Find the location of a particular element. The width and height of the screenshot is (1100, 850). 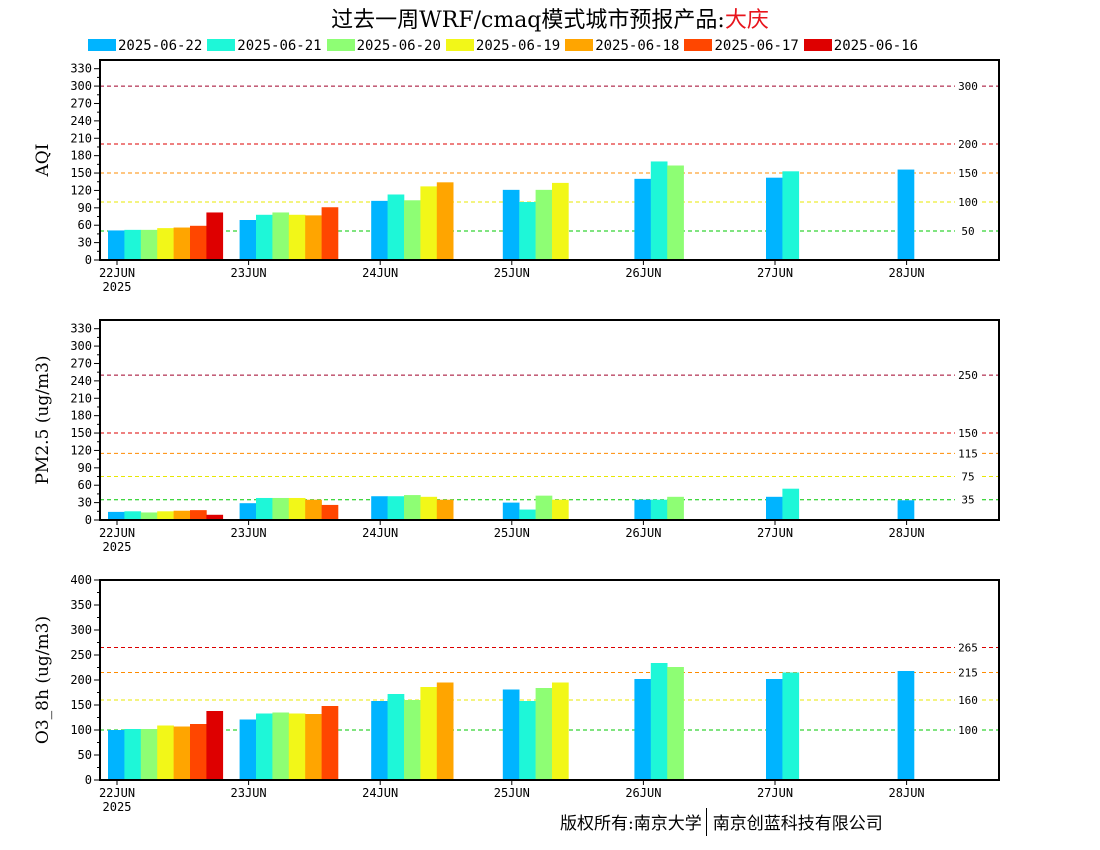

threshold-label: 75 is located at coordinates (967, 477).